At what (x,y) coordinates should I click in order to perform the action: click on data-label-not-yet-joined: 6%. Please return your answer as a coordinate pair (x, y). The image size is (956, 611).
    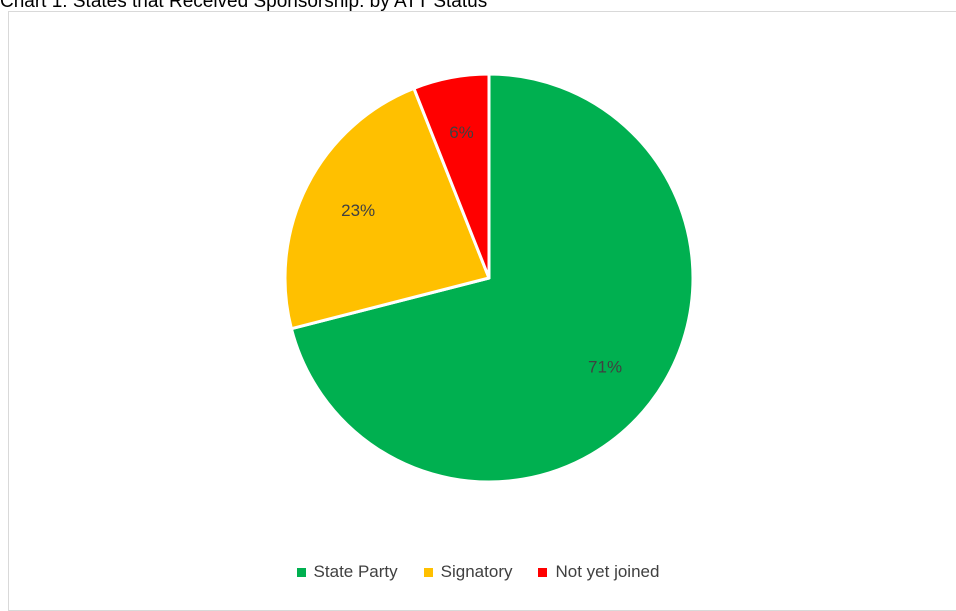
    Looking at the image, I should click on (461, 132).